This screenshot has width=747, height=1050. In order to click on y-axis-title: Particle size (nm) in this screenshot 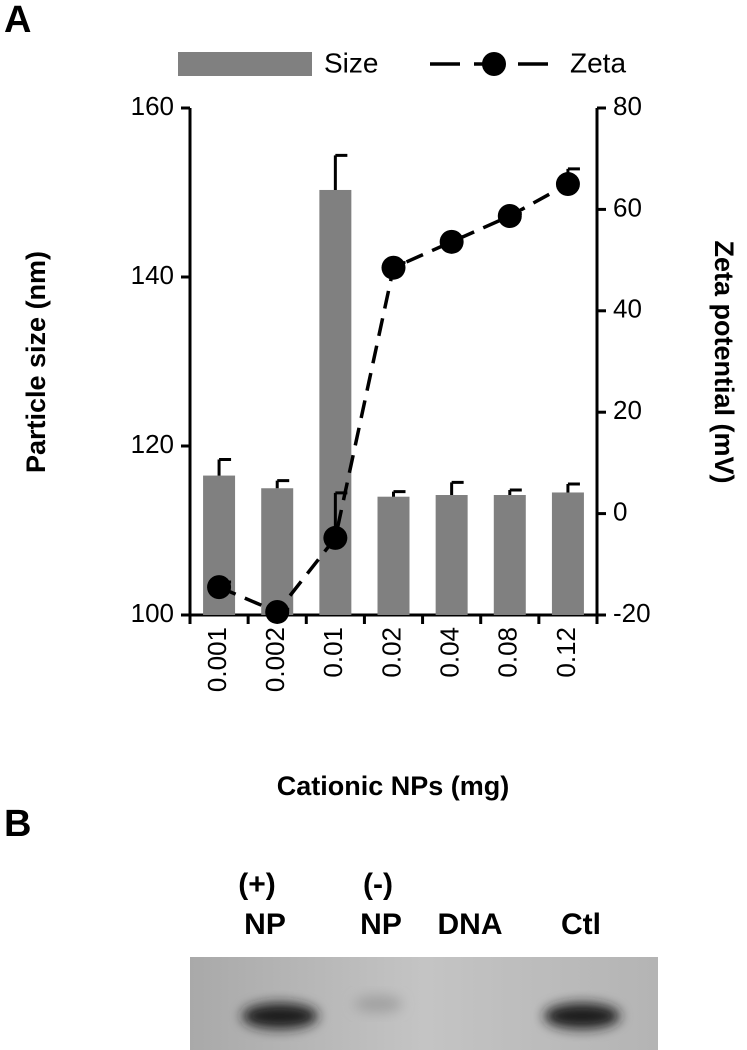, I will do `click(36, 362)`.